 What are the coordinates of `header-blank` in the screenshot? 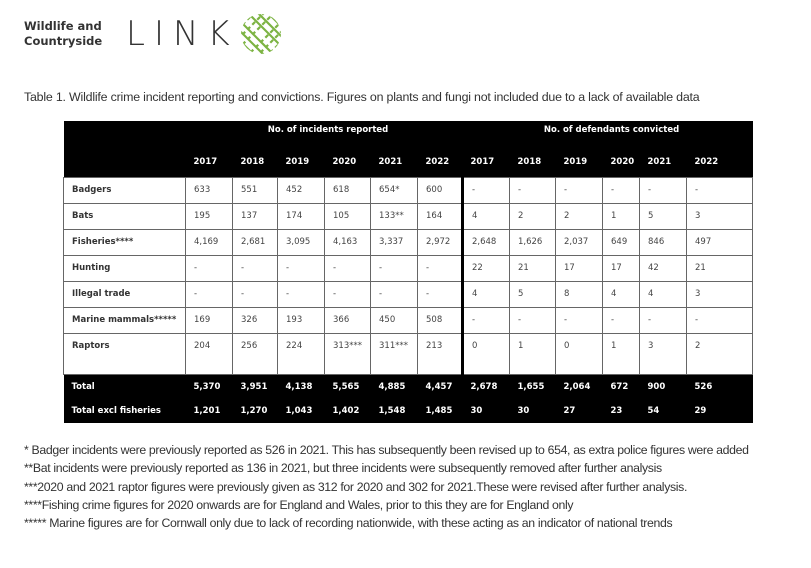 It's located at (124, 162).